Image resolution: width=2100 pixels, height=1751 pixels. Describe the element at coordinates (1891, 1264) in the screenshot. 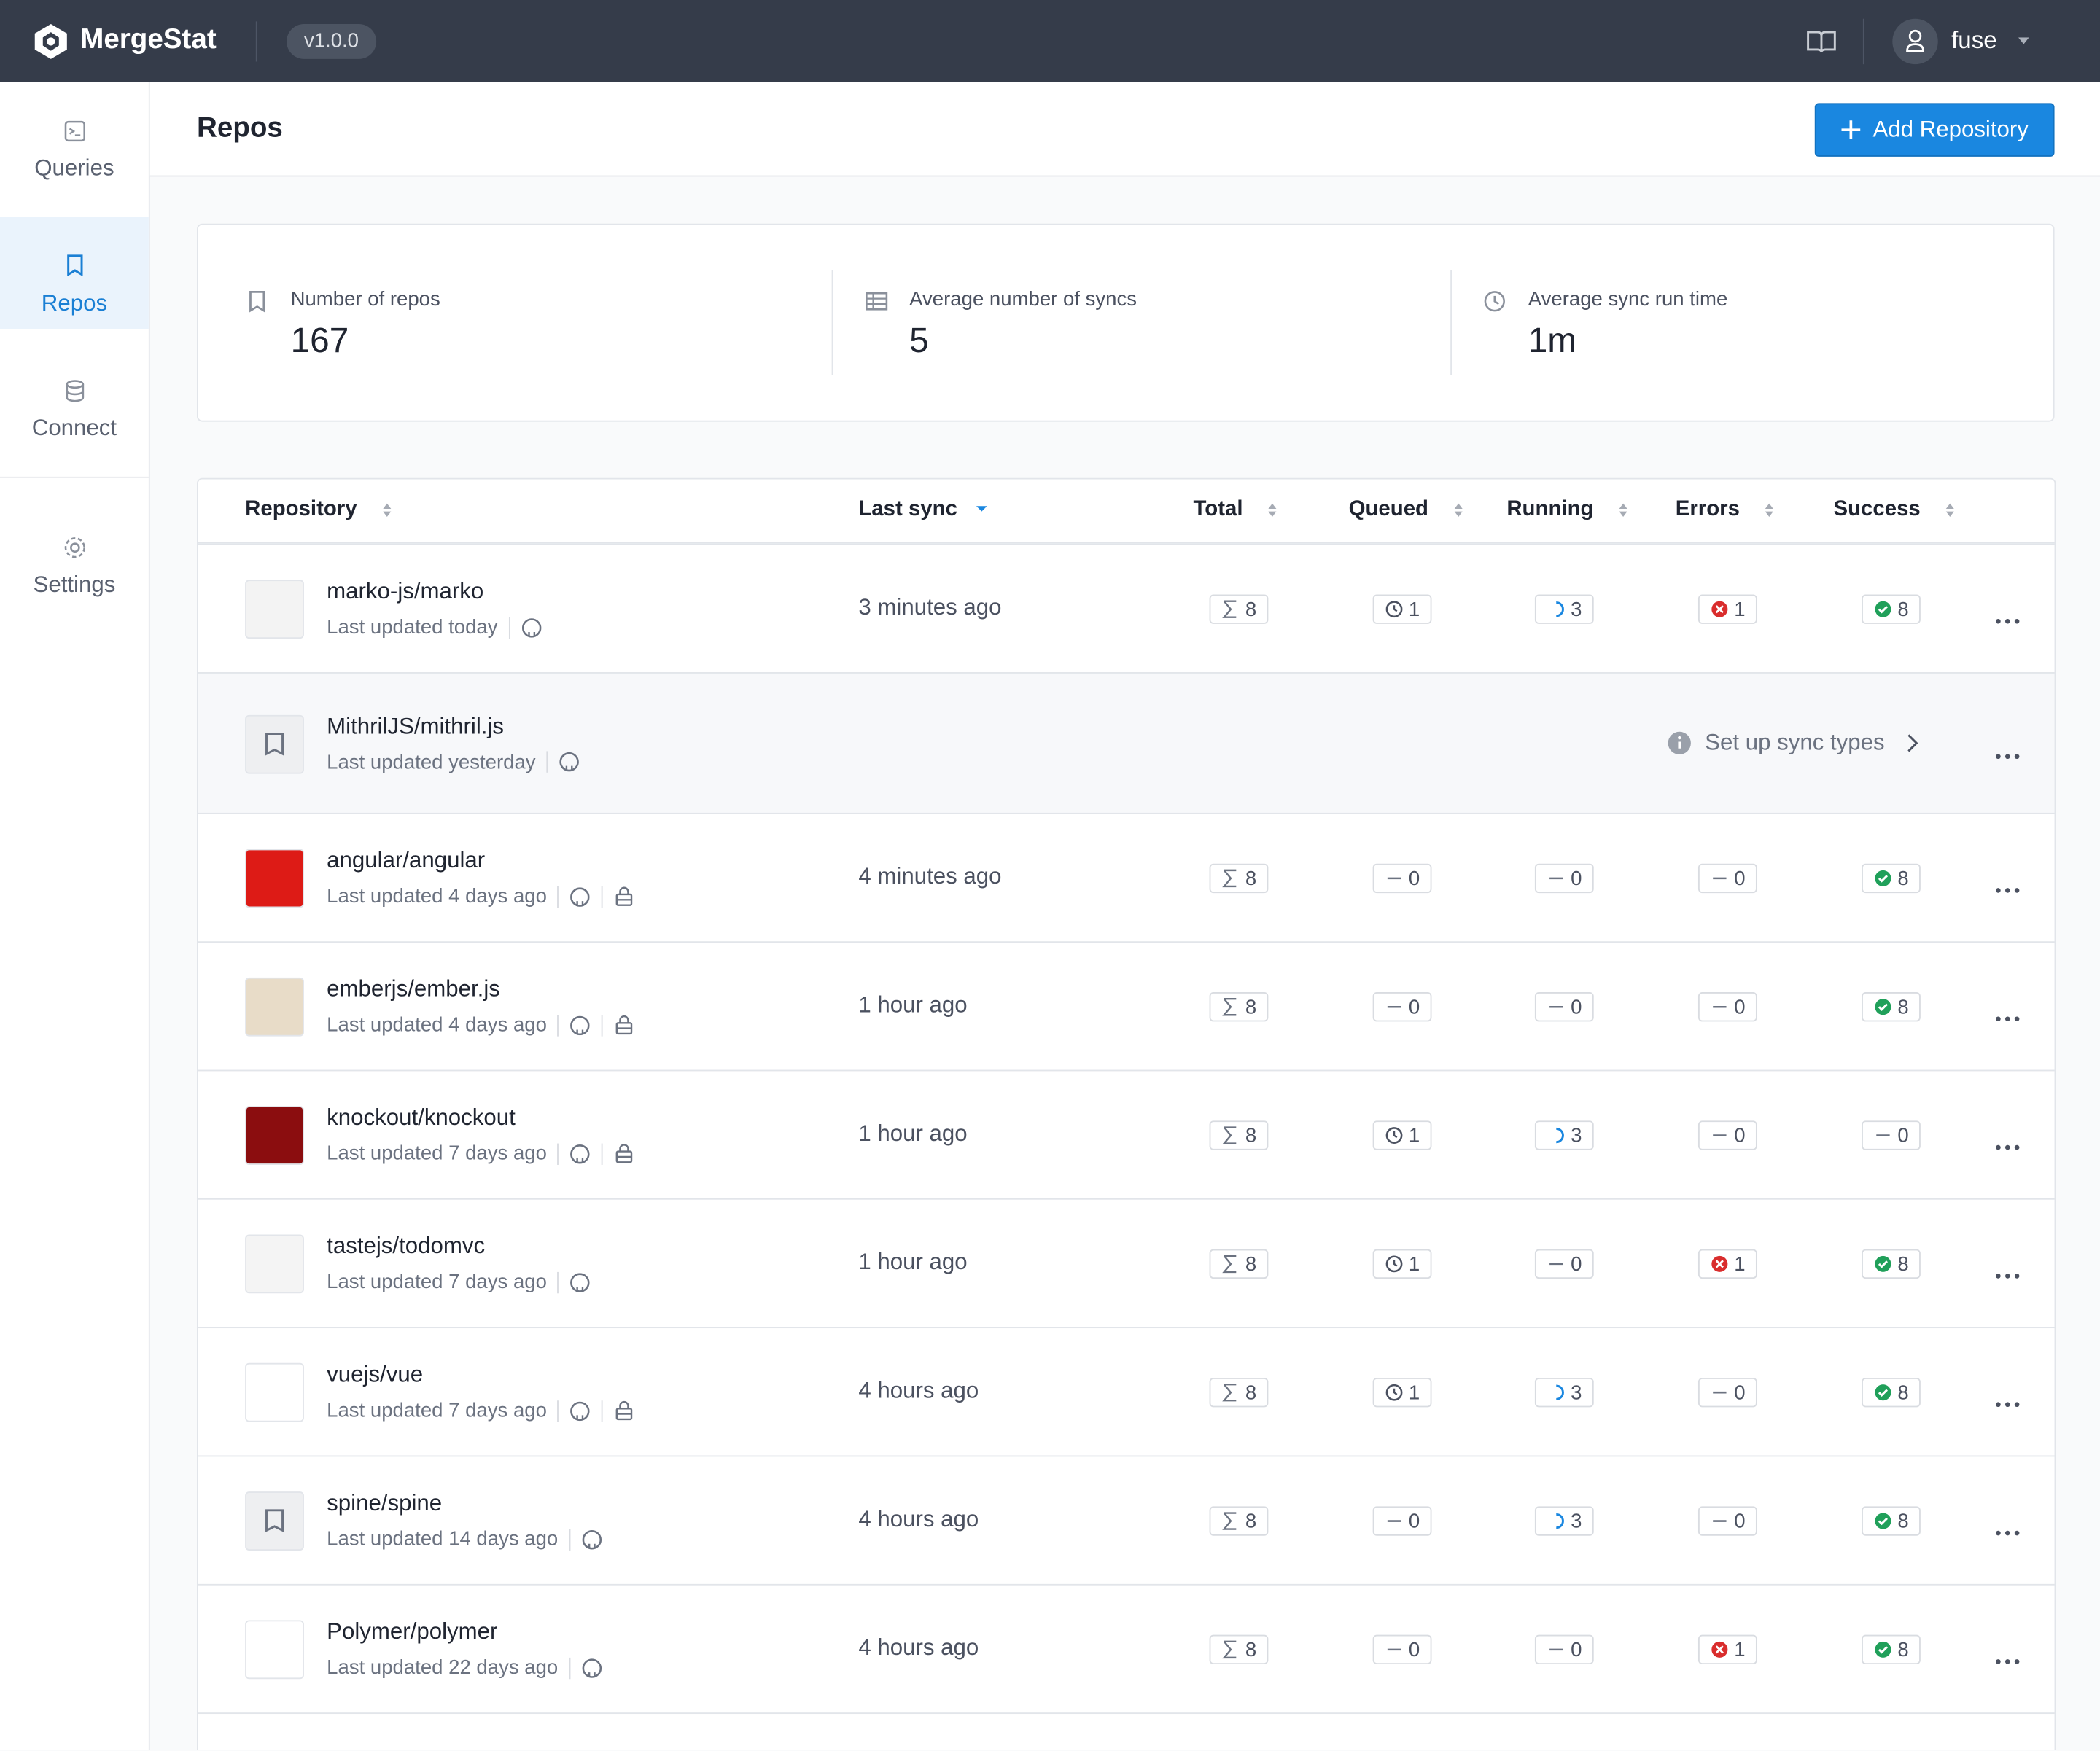

I see `success-badge: 8` at that location.